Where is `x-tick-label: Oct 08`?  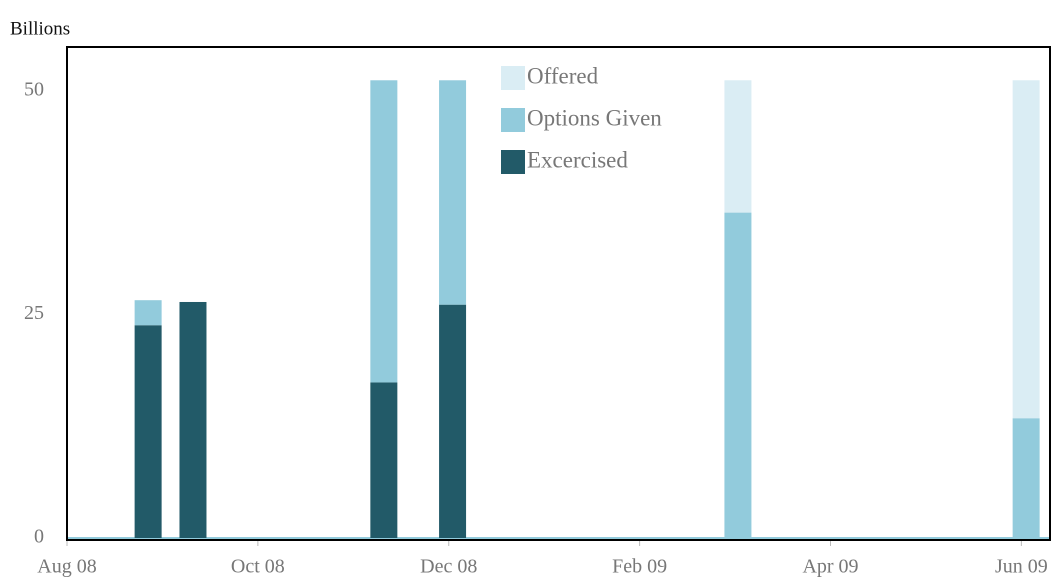
x-tick-label: Oct 08 is located at coordinates (258, 567).